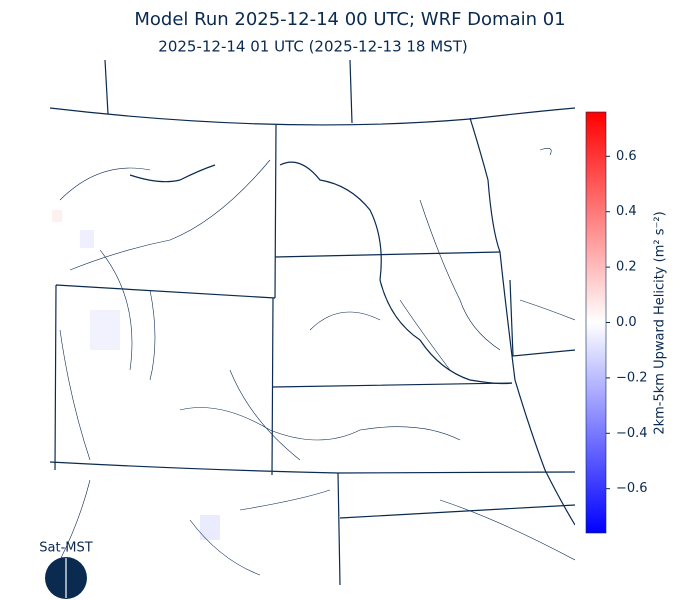 The width and height of the screenshot is (700, 600). I want to click on colorbar-tick-label: 0.4, so click(626, 211).